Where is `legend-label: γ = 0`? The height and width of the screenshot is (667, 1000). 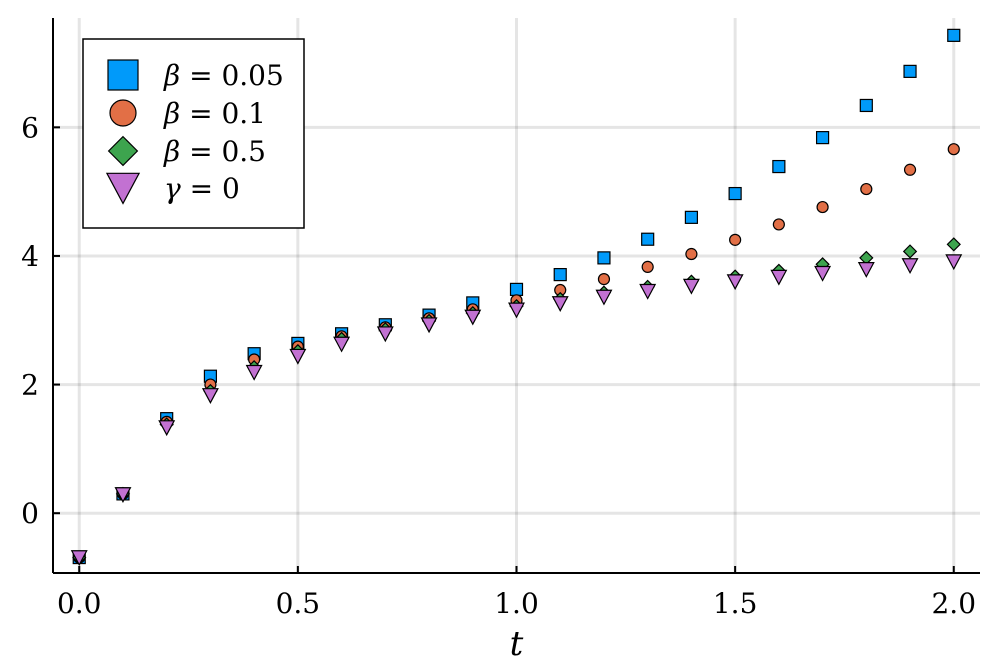
legend-label: γ = 0 is located at coordinates (202, 188).